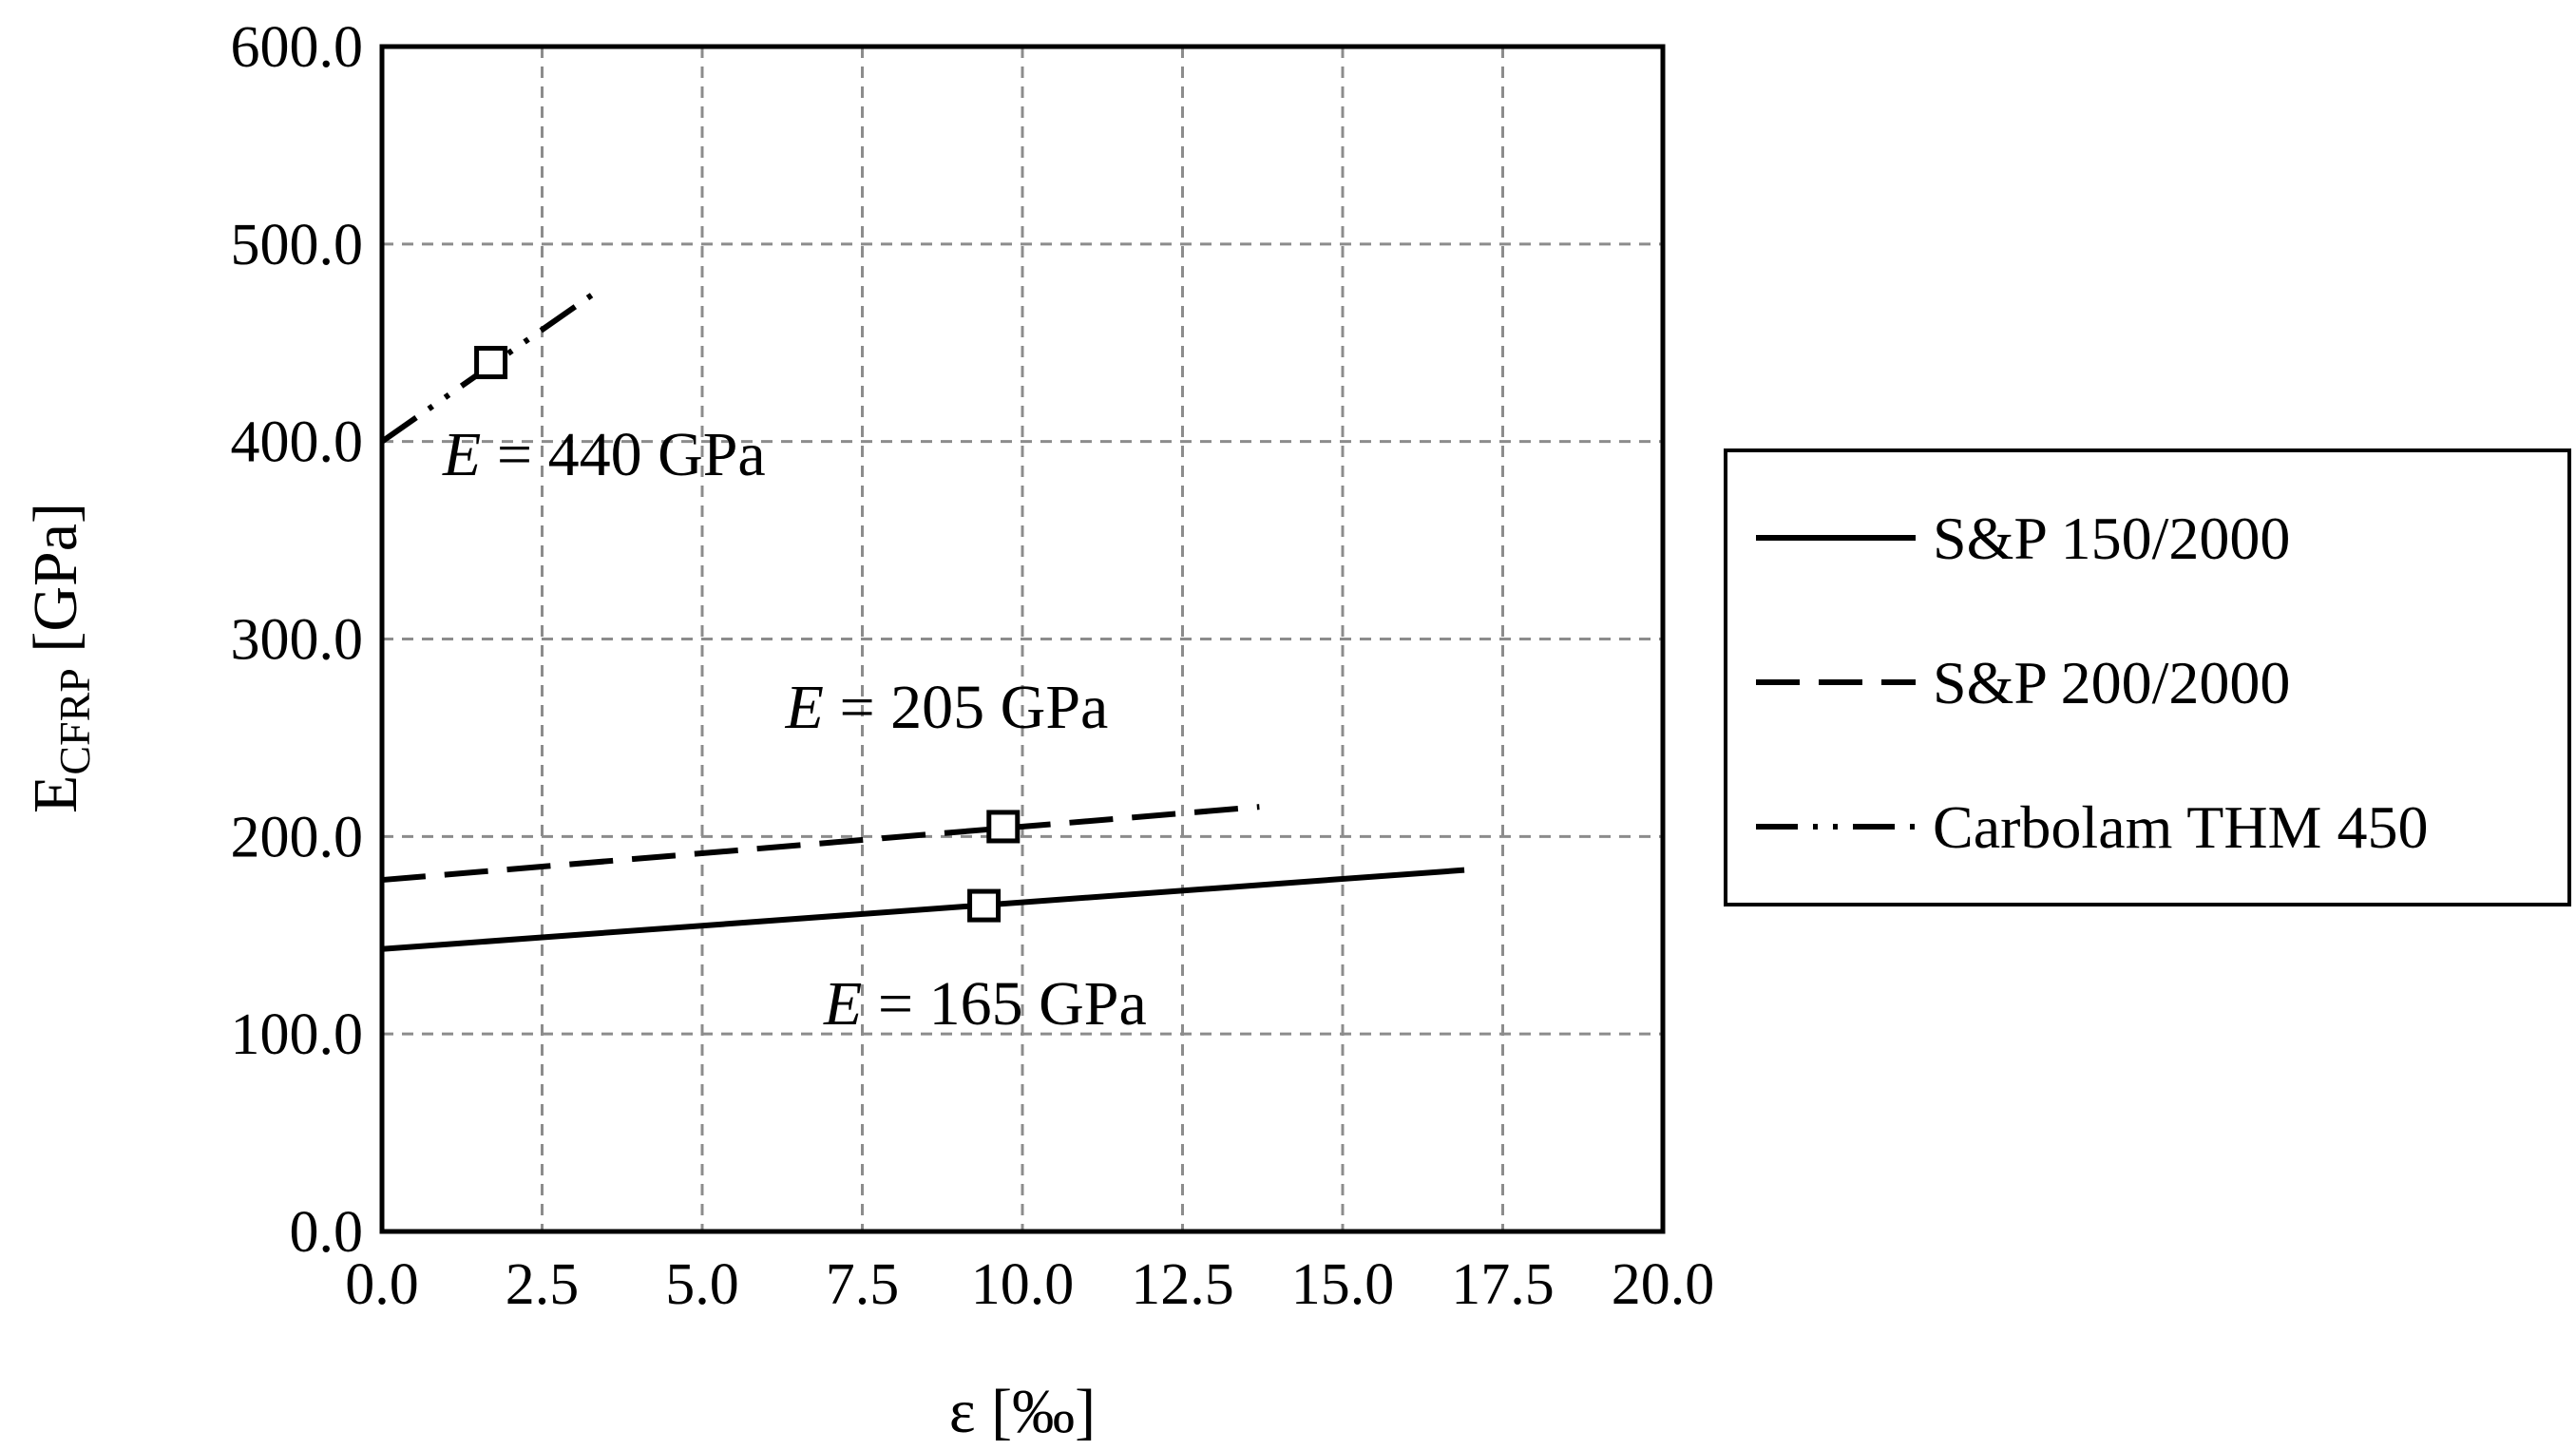 The image size is (2576, 1450). I want to click on legend-label: S&P 150/2000, so click(2111, 538).